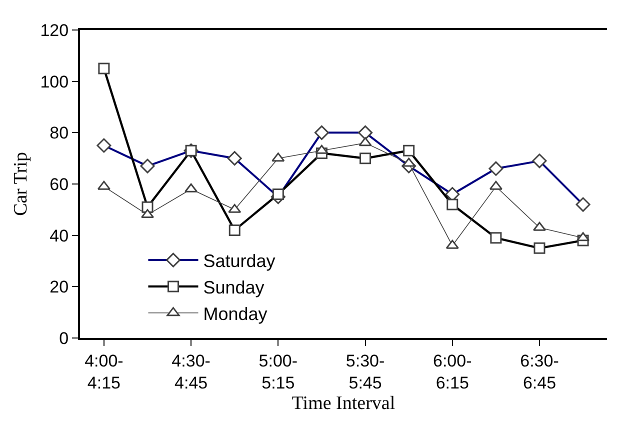 The image size is (629, 428). I want to click on x-axis-title: Time Interval, so click(344, 403).